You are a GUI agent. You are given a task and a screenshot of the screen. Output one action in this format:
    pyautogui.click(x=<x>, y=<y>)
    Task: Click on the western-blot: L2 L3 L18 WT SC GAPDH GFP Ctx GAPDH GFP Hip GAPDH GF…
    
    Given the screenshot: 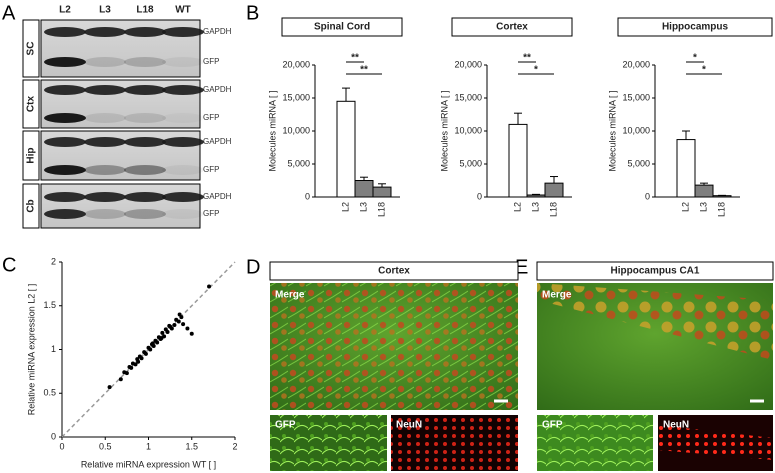 What is the action you would take?
    pyautogui.click(x=127, y=117)
    